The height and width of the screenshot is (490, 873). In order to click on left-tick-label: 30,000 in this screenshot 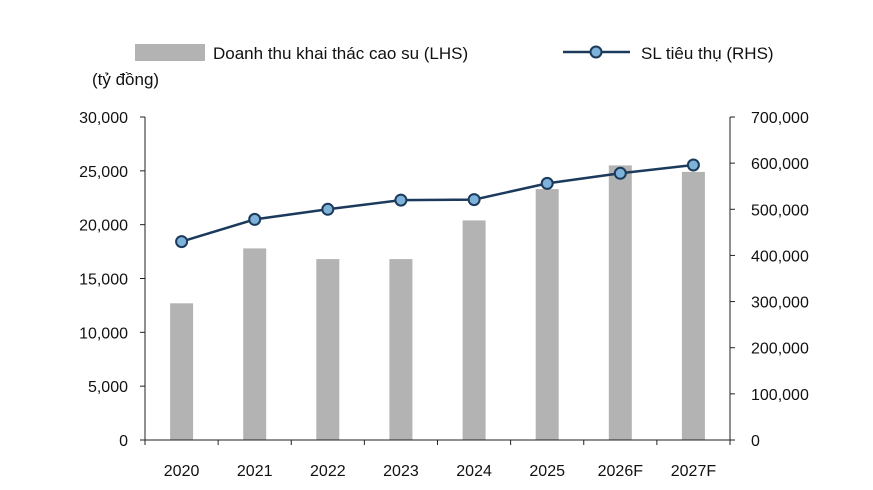, I will do `click(103, 118)`.